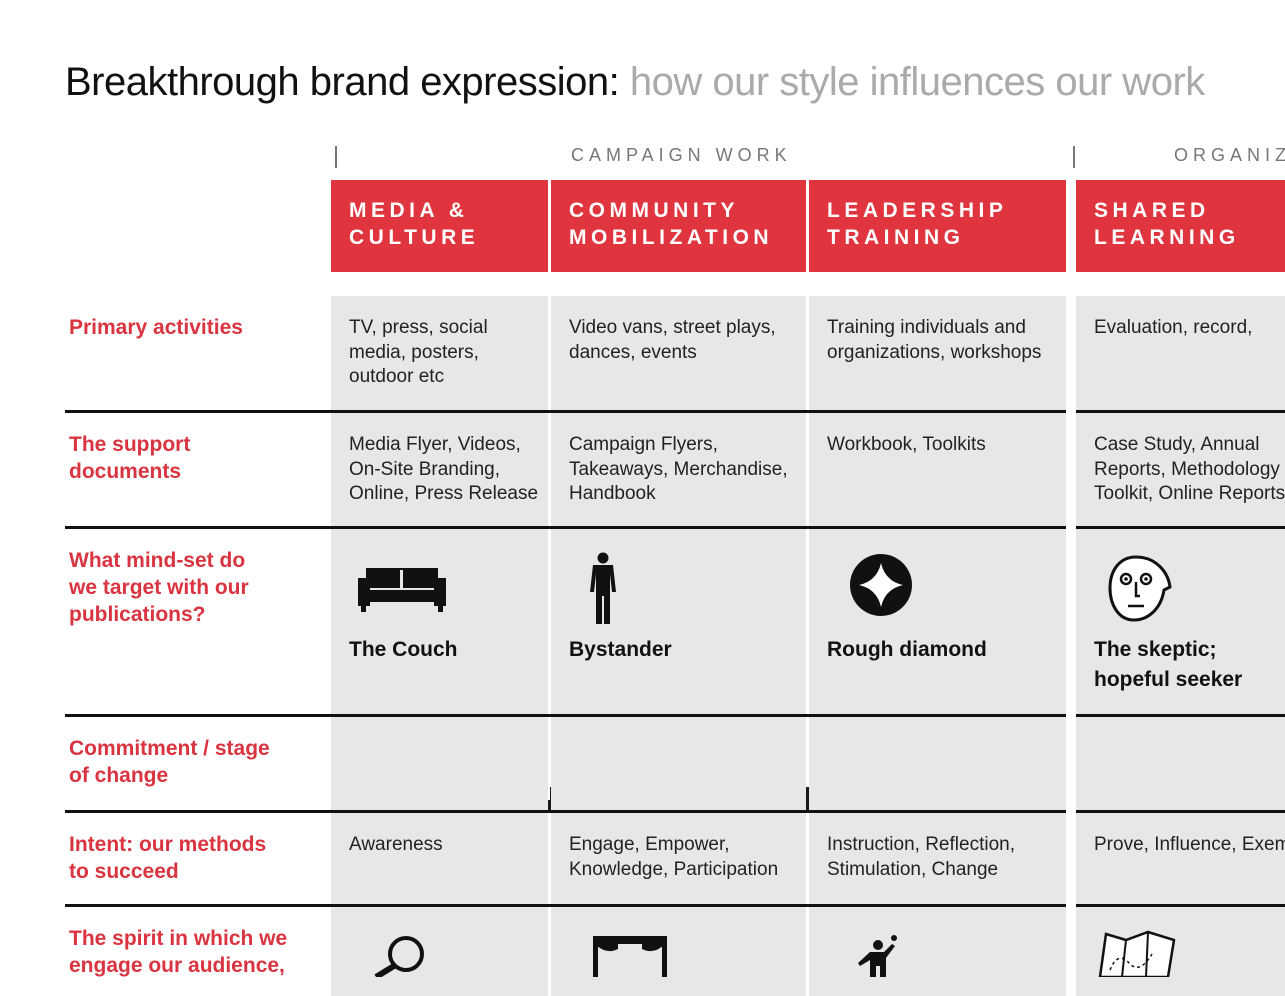 The image size is (1285, 996). Describe the element at coordinates (633, 352) in the screenshot. I see `cell-text: dances, events` at that location.